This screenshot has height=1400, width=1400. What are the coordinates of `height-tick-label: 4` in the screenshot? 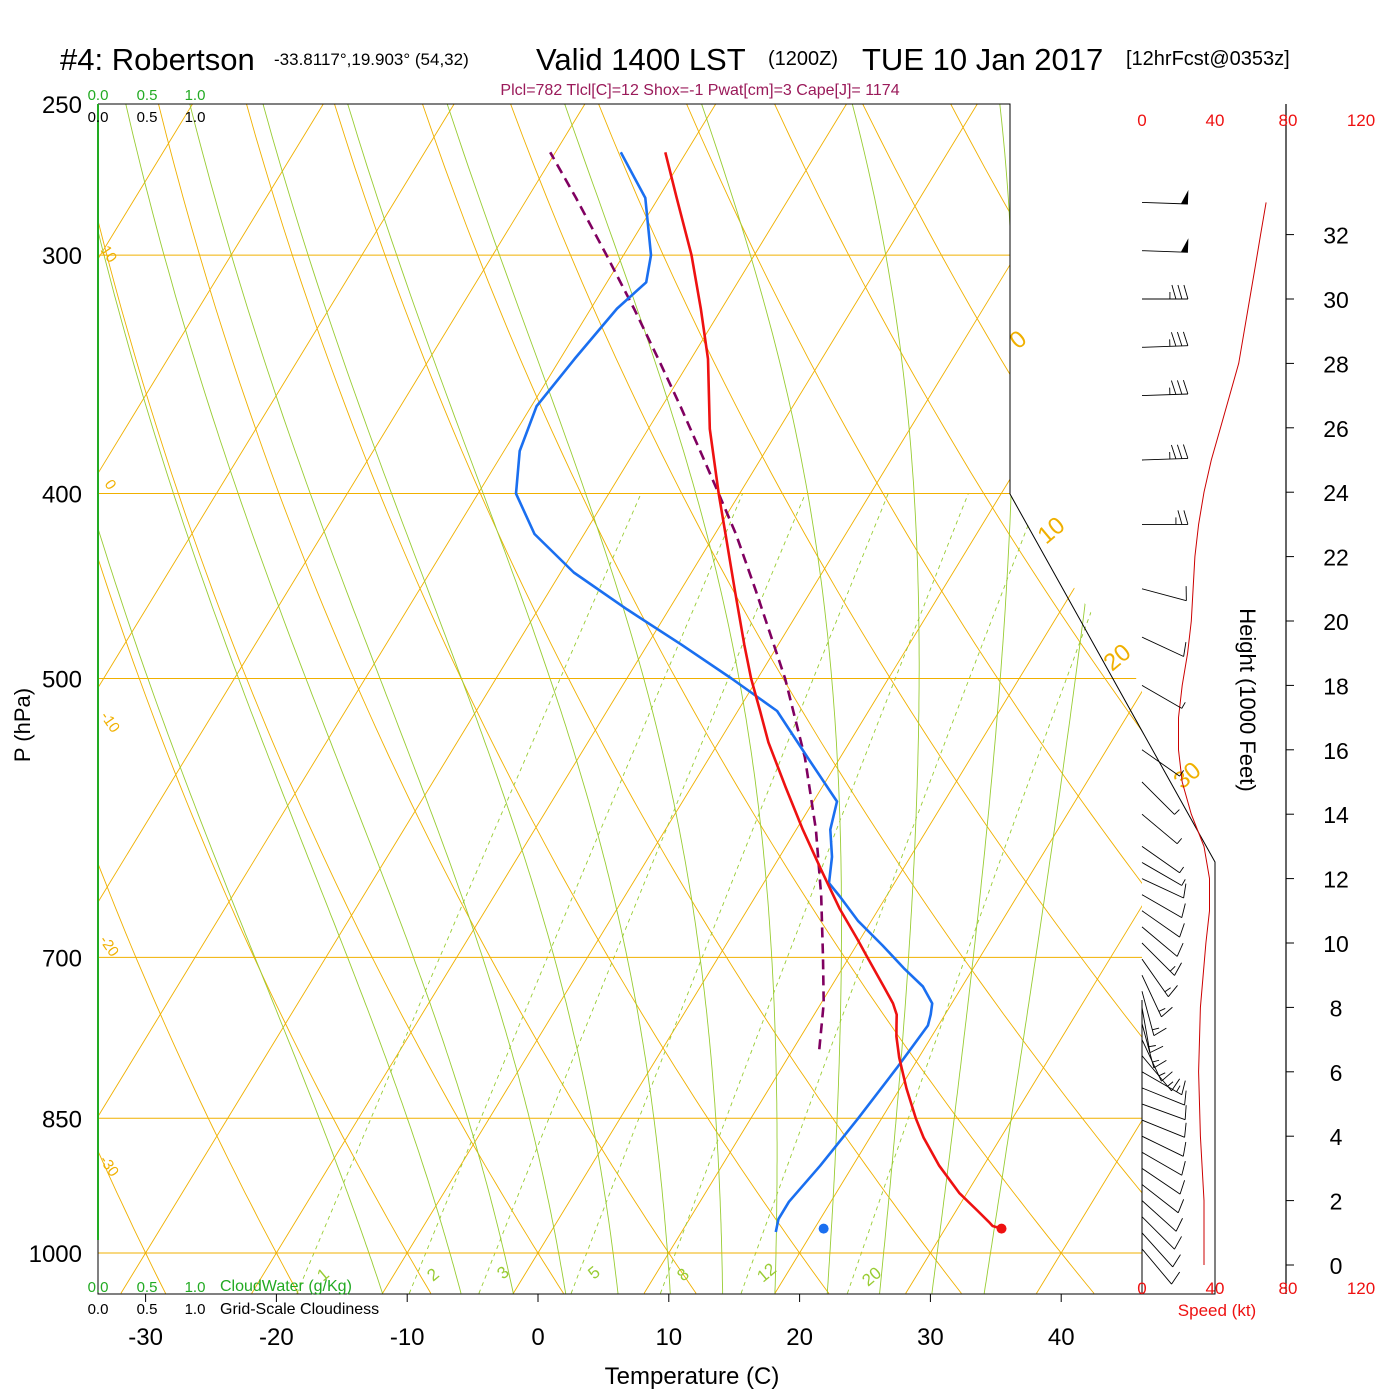 It's located at (1336, 1137).